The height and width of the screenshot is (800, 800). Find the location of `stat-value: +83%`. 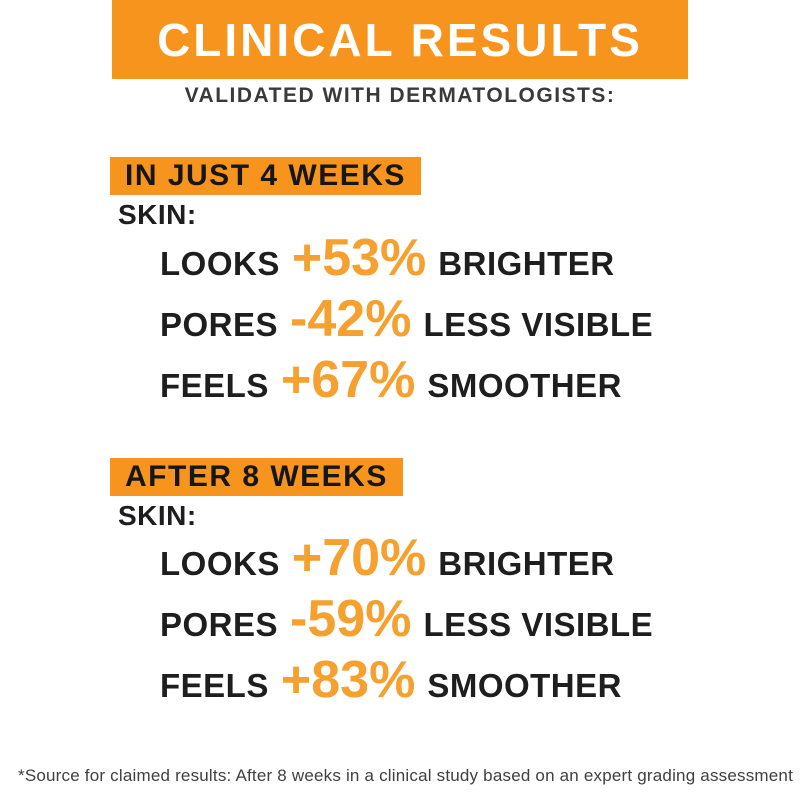

stat-value: +83% is located at coordinates (348, 680).